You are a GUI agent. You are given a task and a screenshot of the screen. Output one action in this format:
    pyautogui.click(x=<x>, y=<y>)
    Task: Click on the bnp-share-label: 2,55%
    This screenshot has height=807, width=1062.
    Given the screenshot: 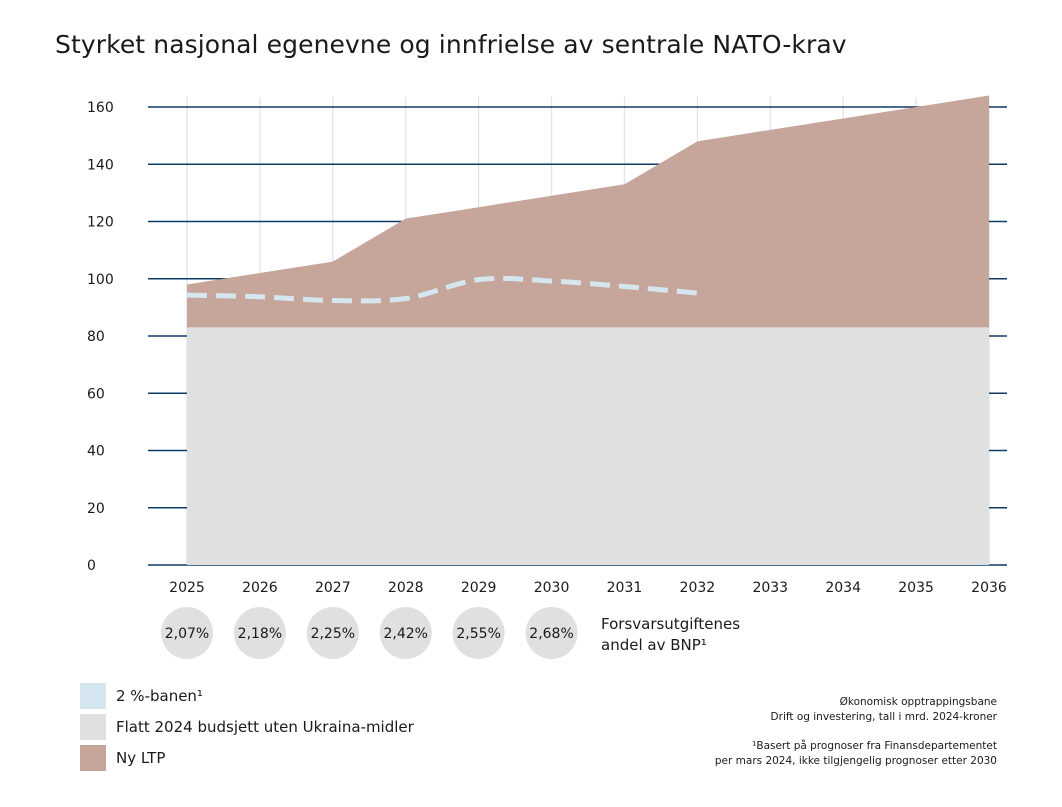 What is the action you would take?
    pyautogui.click(x=478, y=634)
    